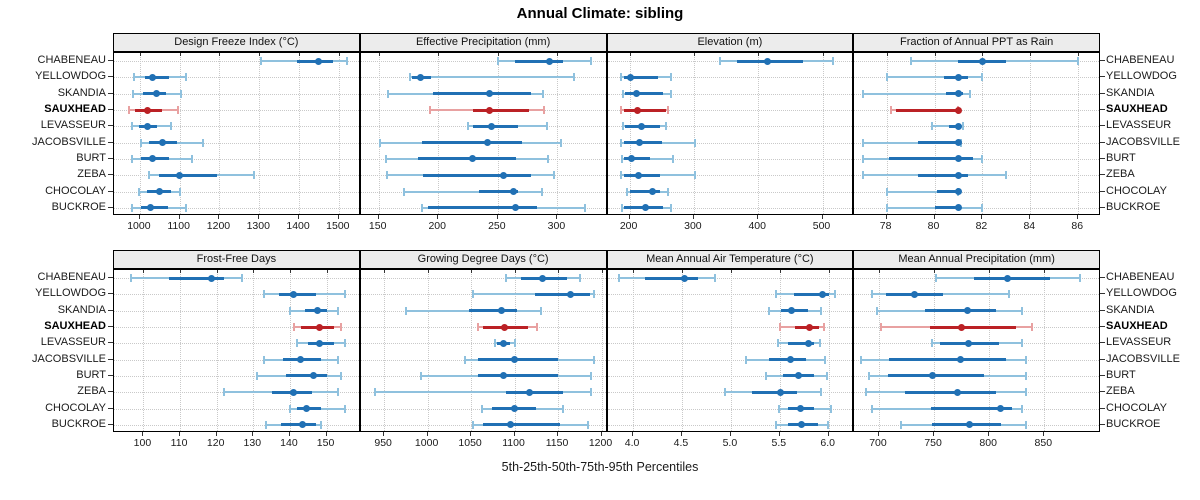 This screenshot has width=1200, height=500. I want to click on panel-mean-annual-precipitation-mm, so click(976, 350).